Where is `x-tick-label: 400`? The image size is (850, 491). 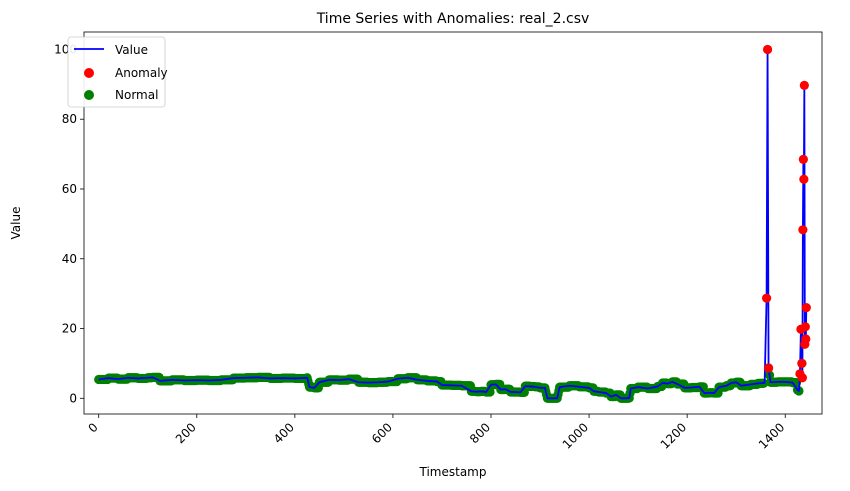
x-tick-label: 400 is located at coordinates (284, 433).